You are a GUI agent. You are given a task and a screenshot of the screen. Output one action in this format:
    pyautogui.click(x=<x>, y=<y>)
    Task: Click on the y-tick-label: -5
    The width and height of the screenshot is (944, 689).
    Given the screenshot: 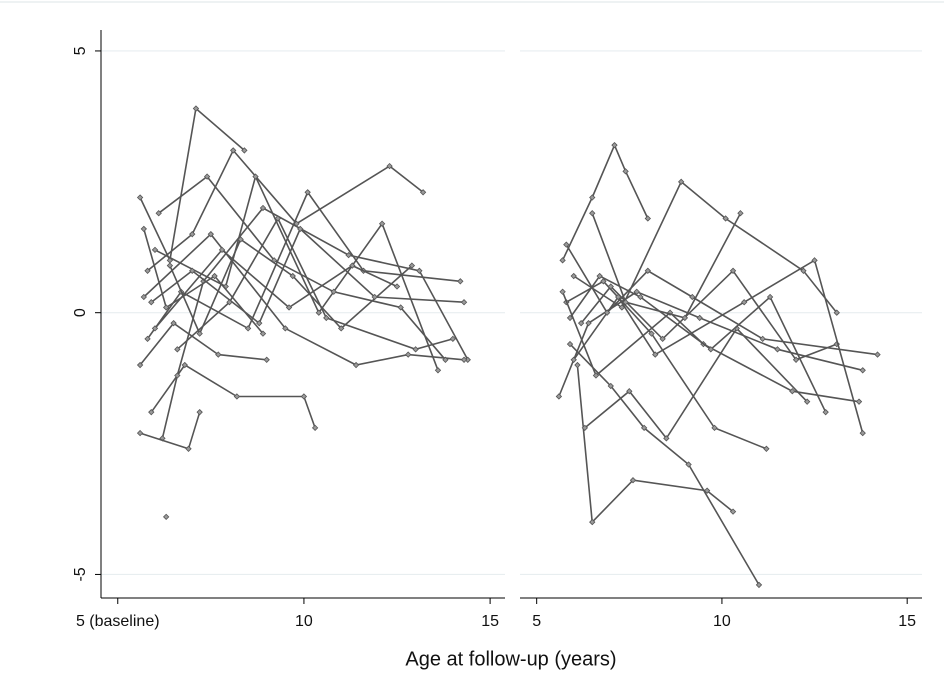 What is the action you would take?
    pyautogui.click(x=80, y=574)
    